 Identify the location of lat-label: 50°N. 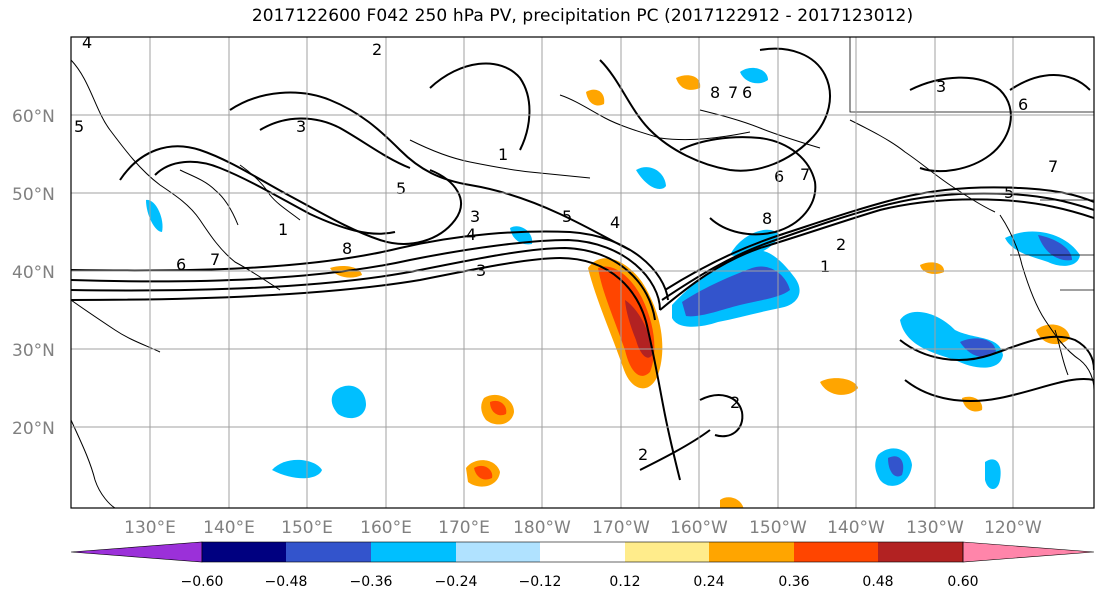
(33, 195).